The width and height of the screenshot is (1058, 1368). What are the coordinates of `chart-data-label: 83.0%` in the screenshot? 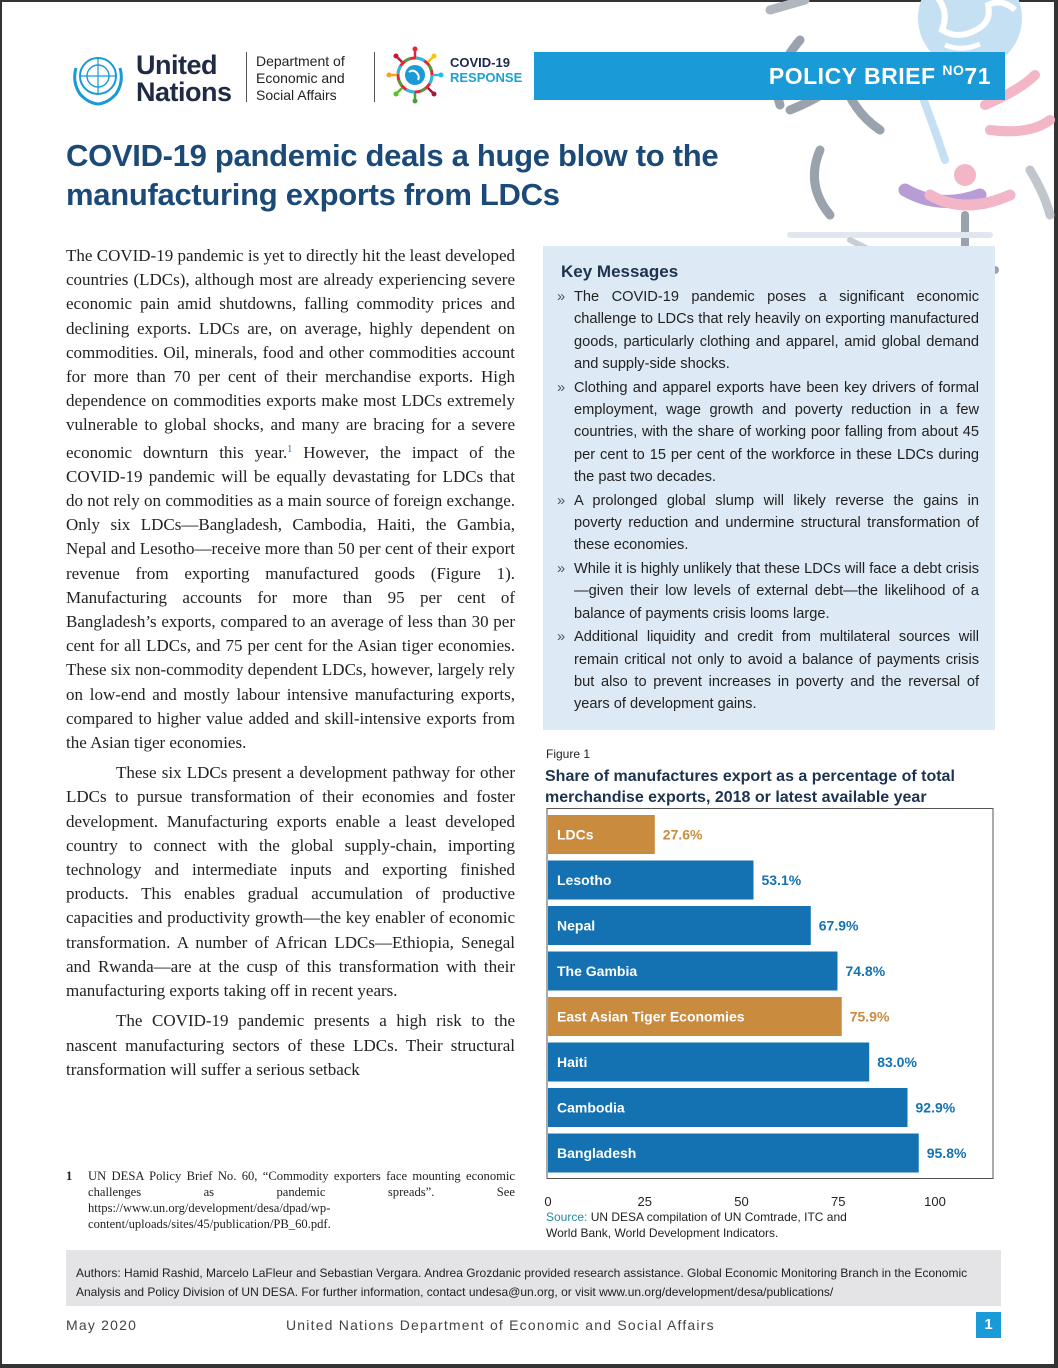 It's located at (897, 1062).